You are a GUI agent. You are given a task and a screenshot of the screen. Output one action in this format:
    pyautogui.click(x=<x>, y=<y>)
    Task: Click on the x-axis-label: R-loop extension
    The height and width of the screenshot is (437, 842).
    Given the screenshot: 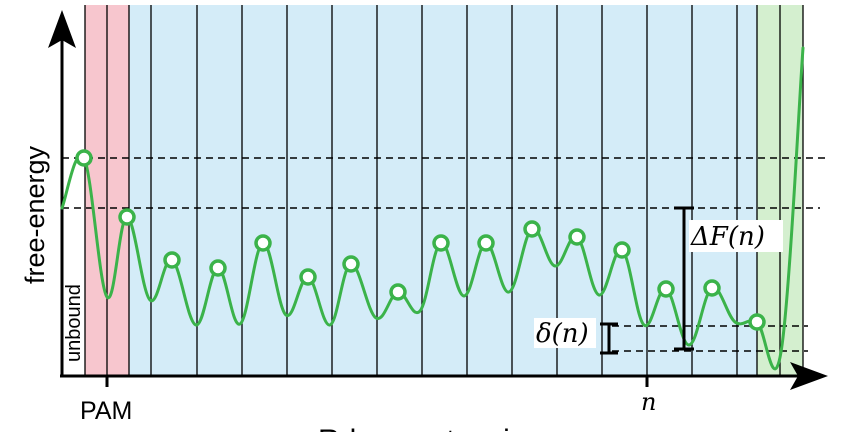 What is the action you would take?
    pyautogui.click(x=430, y=428)
    